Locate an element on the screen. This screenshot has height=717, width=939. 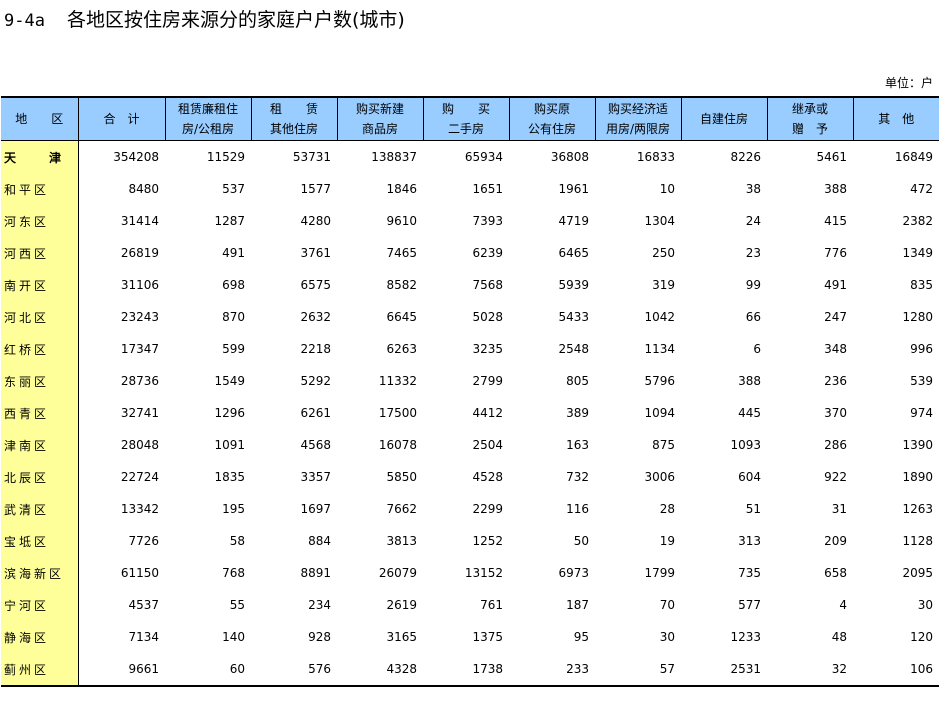
value-cell: 4719 is located at coordinates (573, 221).